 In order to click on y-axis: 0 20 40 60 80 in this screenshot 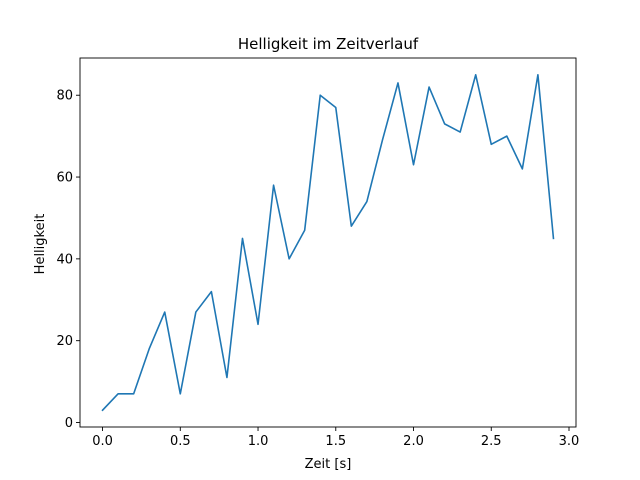, I will do `click(68, 260)`.